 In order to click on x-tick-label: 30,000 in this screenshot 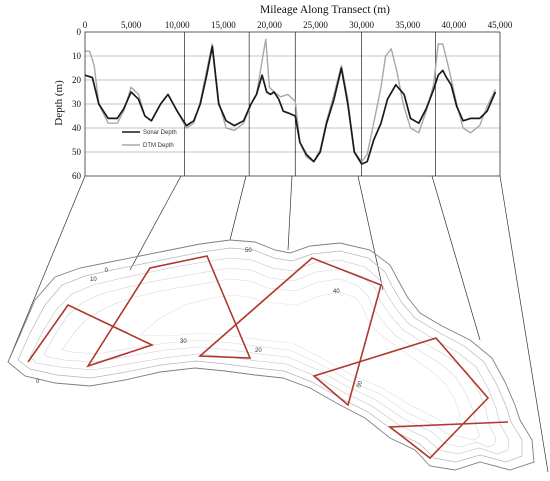, I will do `click(361, 25)`.